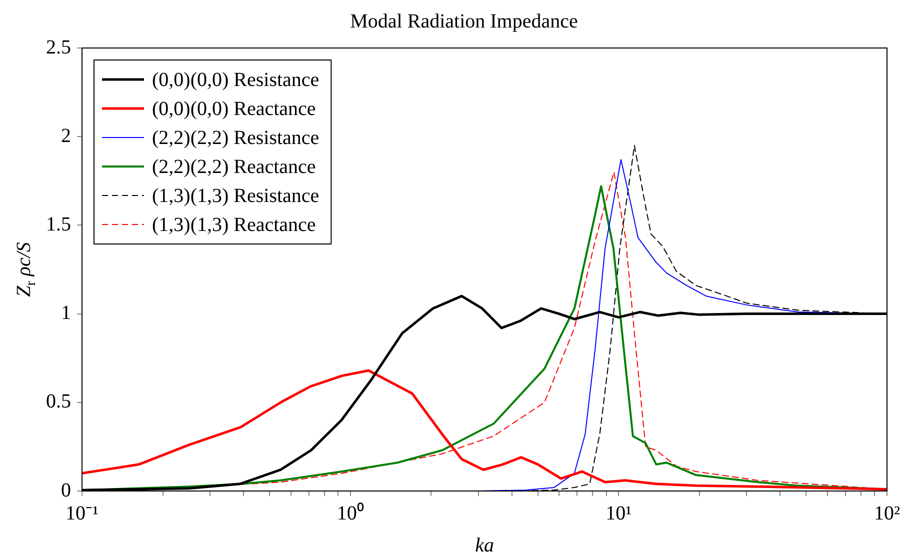  I want to click on chart-title: Modal Radiation Impedance, so click(464, 21).